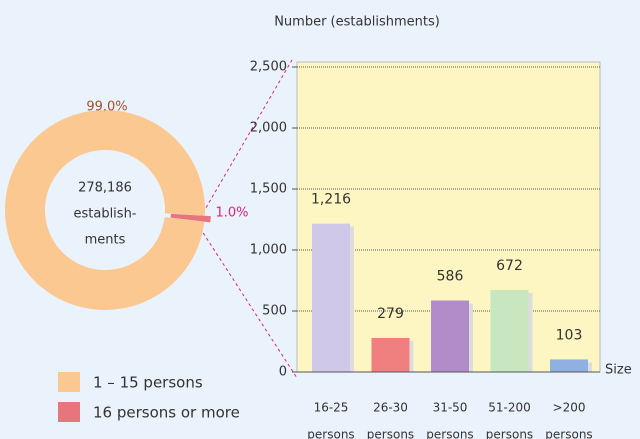  Describe the element at coordinates (105, 240) in the screenshot. I see `center-text: ments` at that location.